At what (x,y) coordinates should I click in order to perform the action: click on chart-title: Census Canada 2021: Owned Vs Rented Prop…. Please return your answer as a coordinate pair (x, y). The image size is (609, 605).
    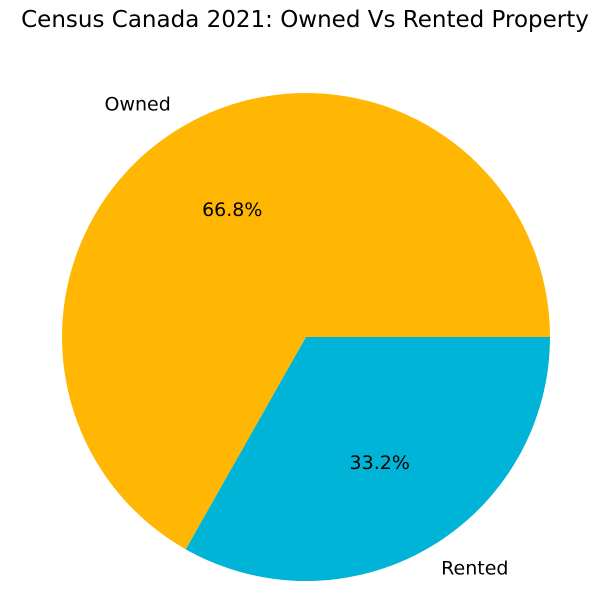
    Looking at the image, I should click on (305, 20).